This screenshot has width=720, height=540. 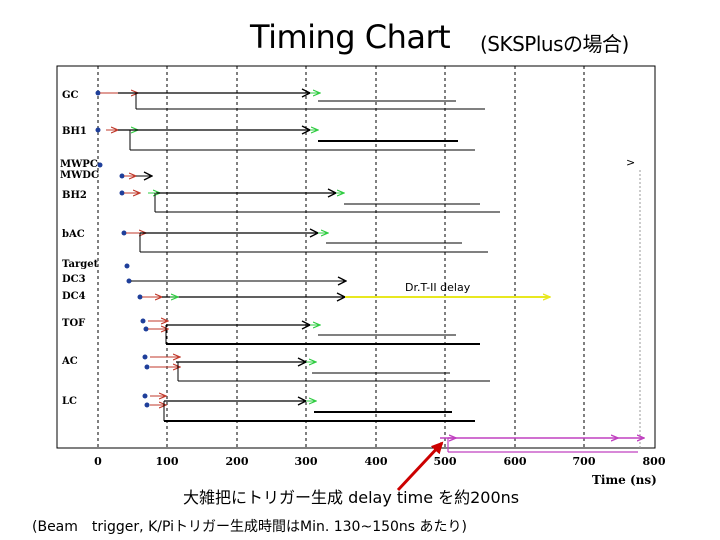 What do you see at coordinates (69, 361) in the screenshot?
I see `detector-label: AC` at bounding box center [69, 361].